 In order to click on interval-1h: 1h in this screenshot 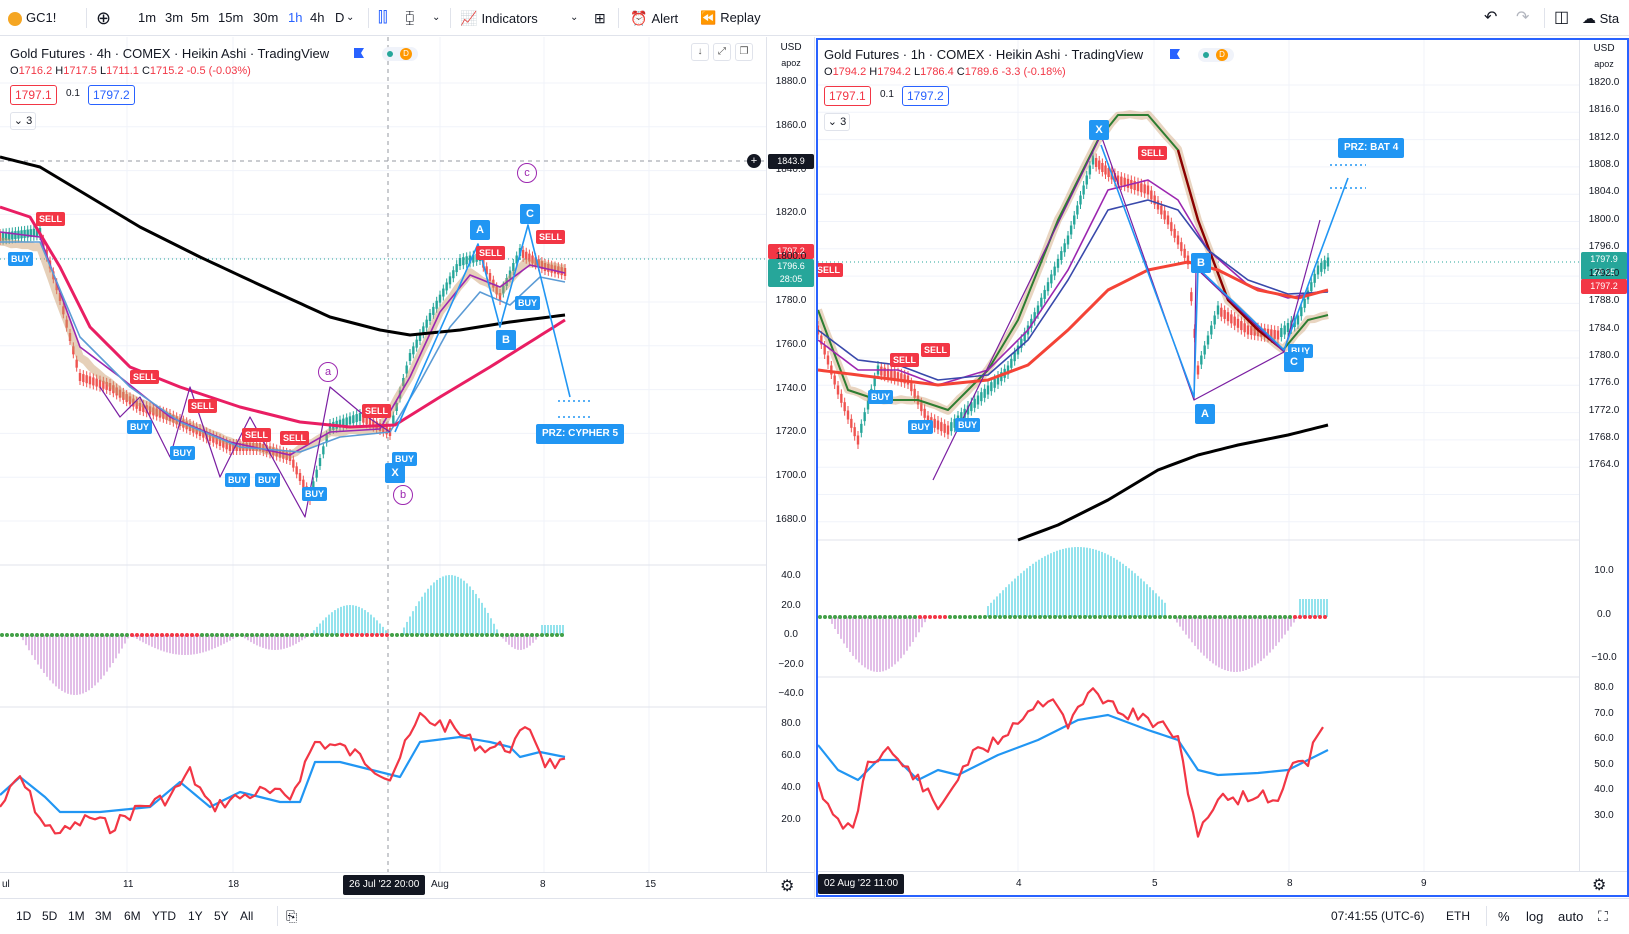, I will do `click(295, 17)`.